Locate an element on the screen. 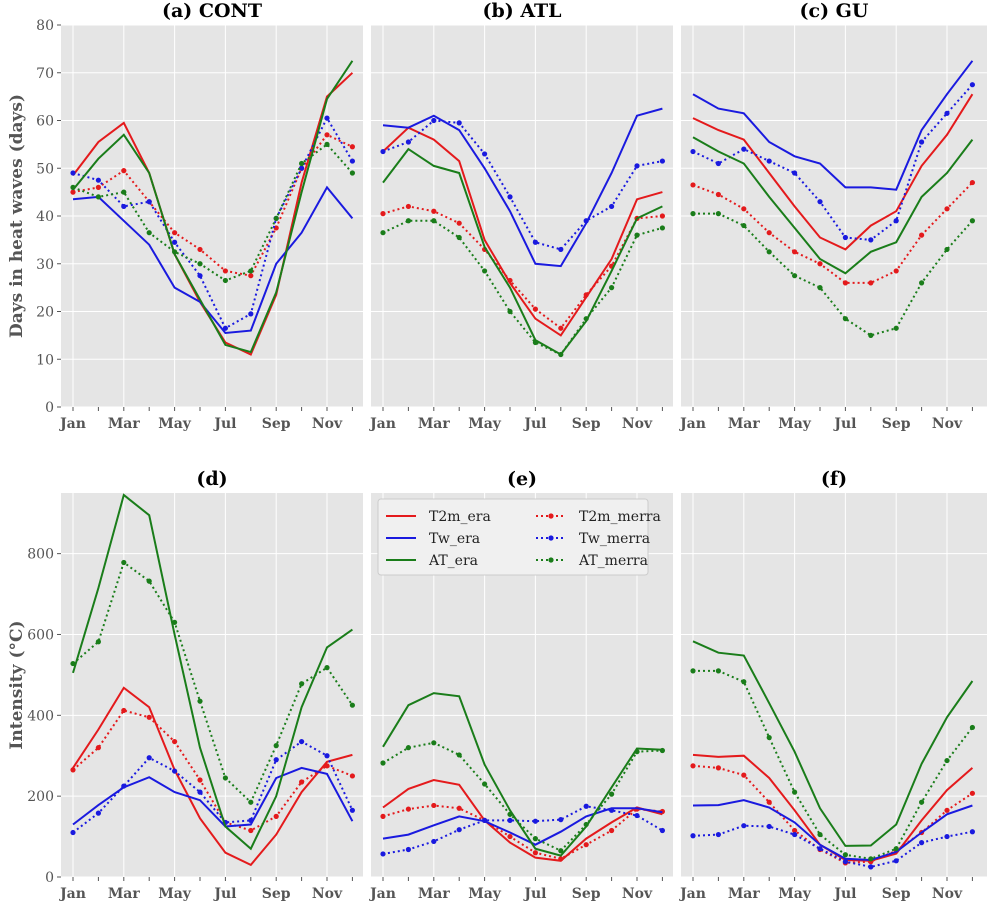 The height and width of the screenshot is (903, 990). y-tick-label: 200 is located at coordinates (40, 797).